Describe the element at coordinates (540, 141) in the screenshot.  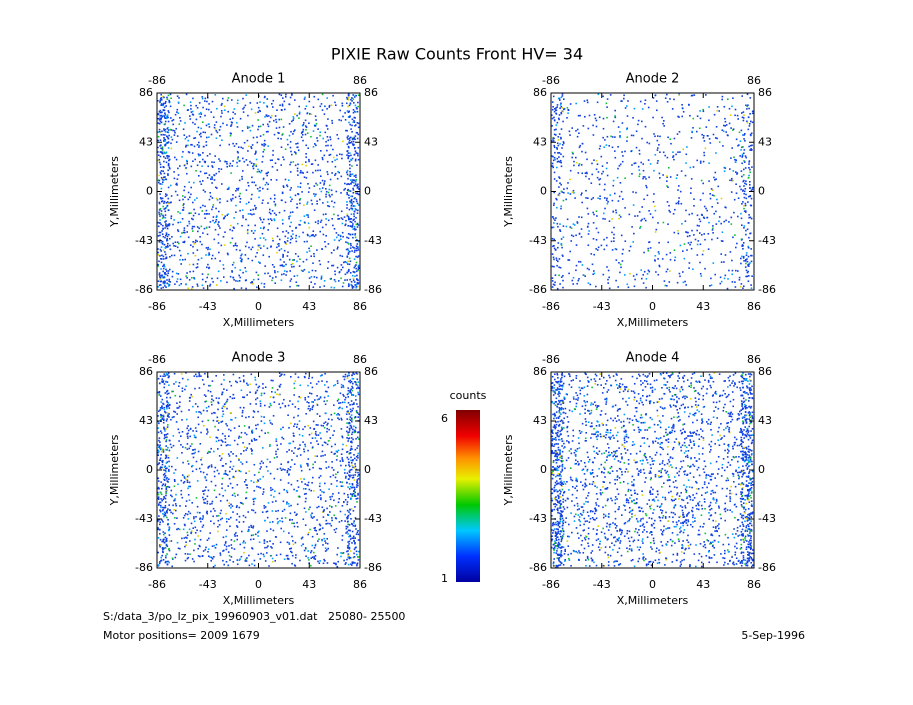
I see `y-tick-label: 43` at that location.